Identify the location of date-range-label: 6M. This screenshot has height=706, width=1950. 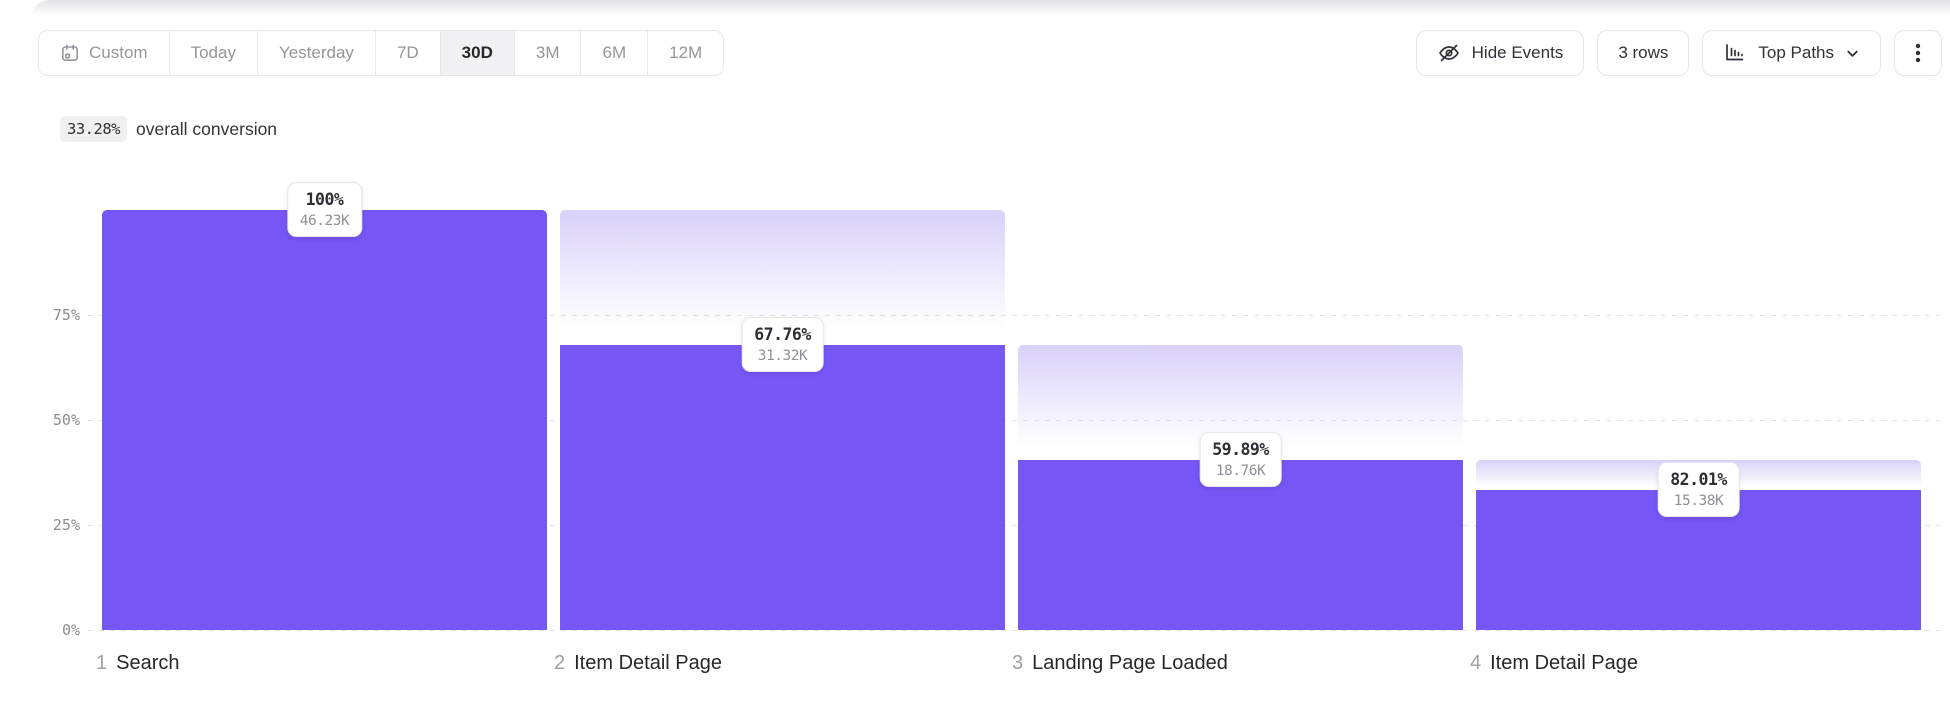
(614, 52).